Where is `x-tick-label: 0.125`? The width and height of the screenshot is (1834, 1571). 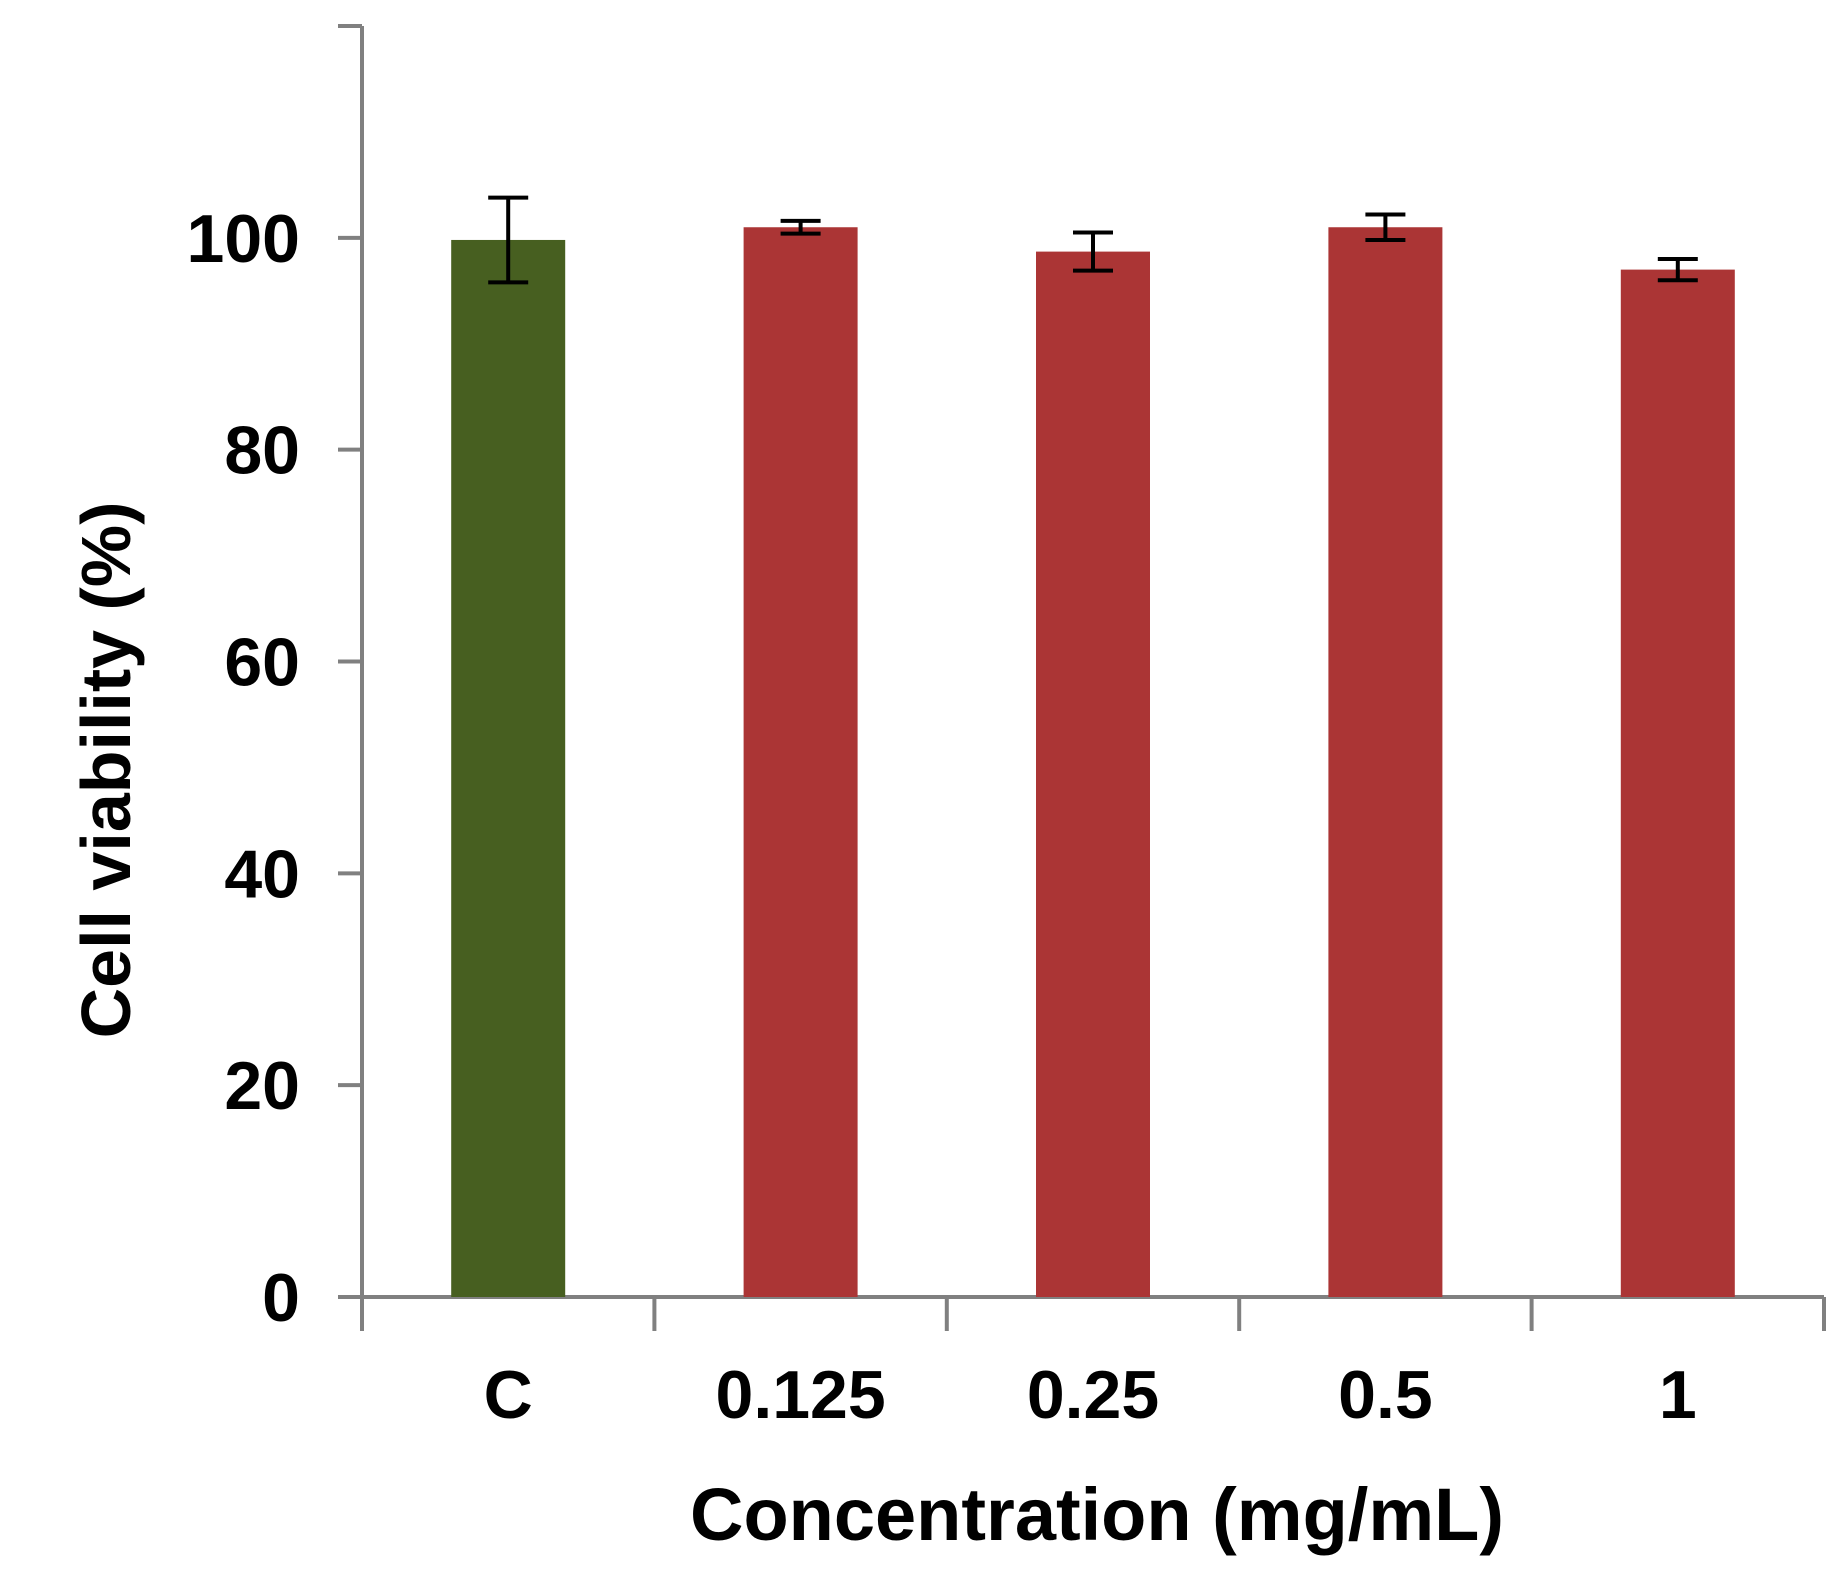
x-tick-label: 0.125 is located at coordinates (801, 1395).